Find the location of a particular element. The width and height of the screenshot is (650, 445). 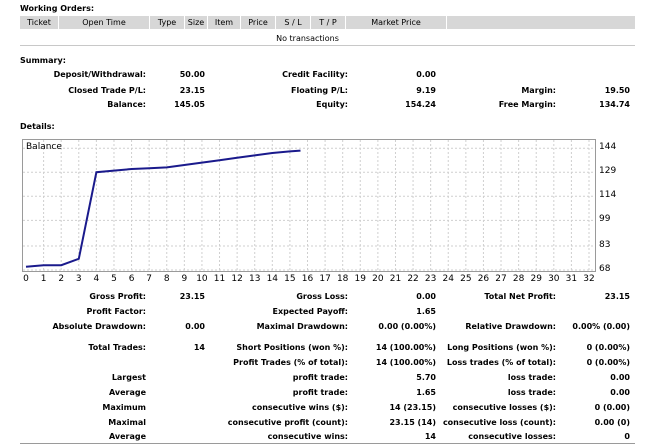

no-transactions-text: No transactions is located at coordinates (307, 38).